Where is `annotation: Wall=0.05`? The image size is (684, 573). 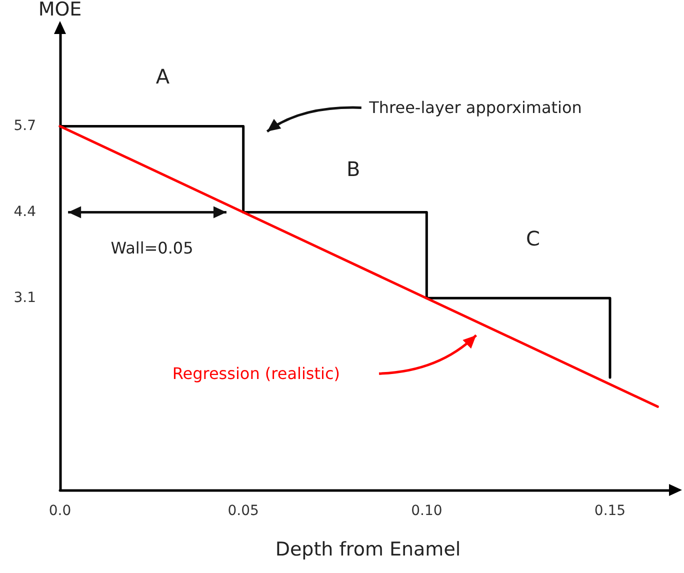
annotation: Wall=0.05 is located at coordinates (152, 248).